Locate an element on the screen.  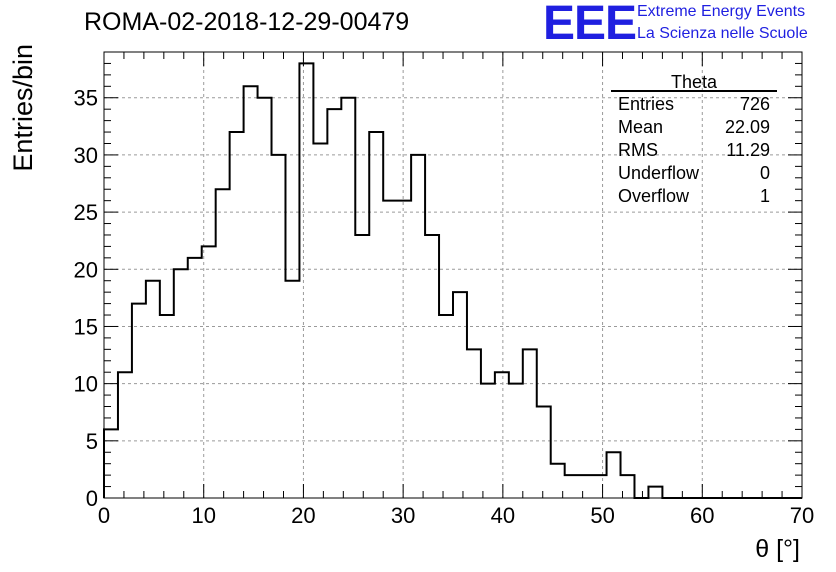
y-tick-label: 10 is located at coordinates (86, 384).